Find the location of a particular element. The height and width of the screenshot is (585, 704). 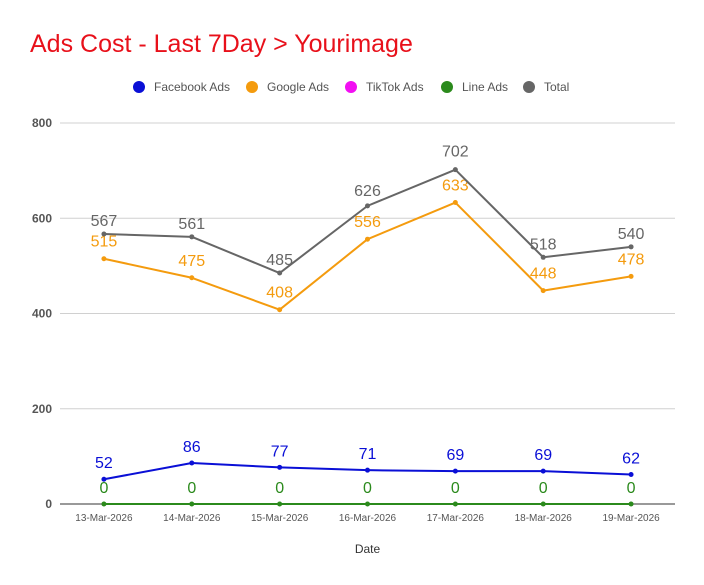

facebook-ads-data-label: 86 is located at coordinates (192, 447).